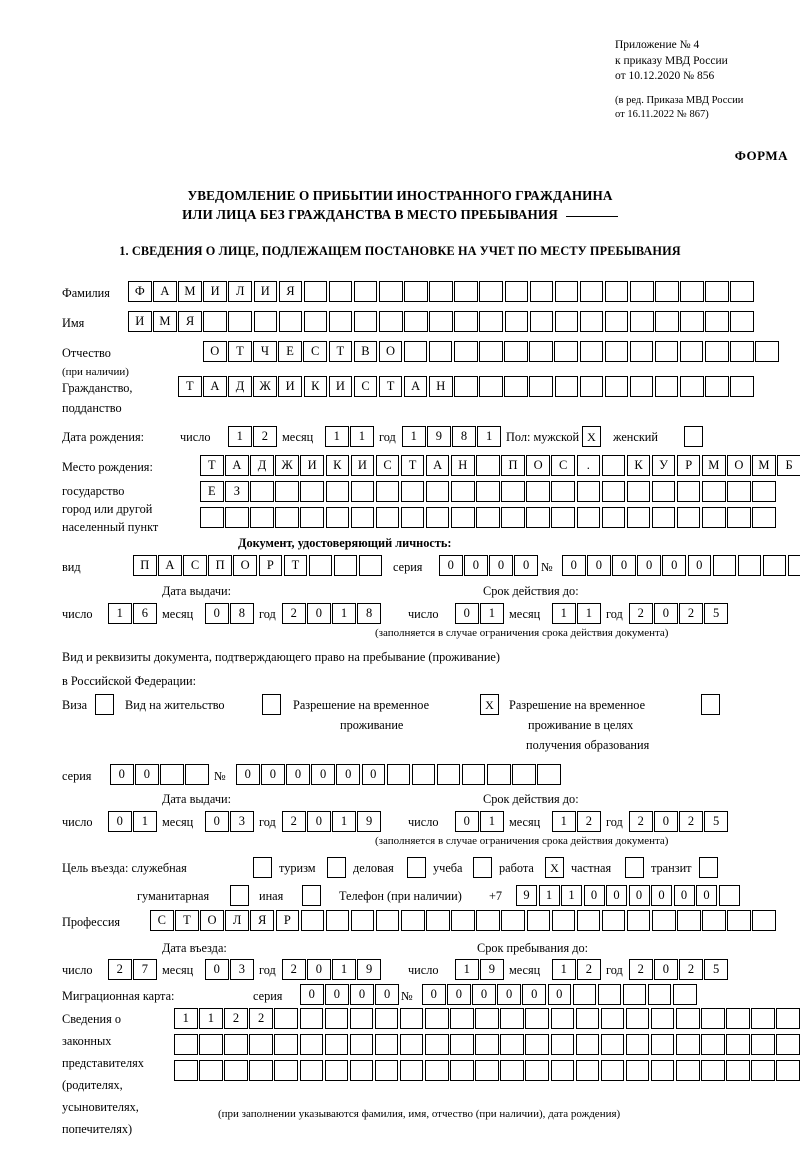 This screenshot has height=1163, width=800. I want to click on input-birth-place-row-2-cell: З, so click(237, 491).